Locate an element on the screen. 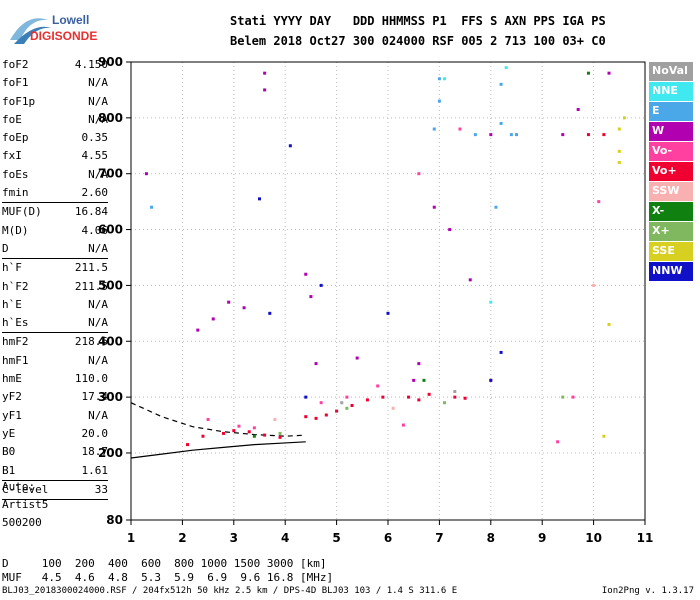 The height and width of the screenshot is (600, 700). param-row: foEs N/A is located at coordinates (55, 175).